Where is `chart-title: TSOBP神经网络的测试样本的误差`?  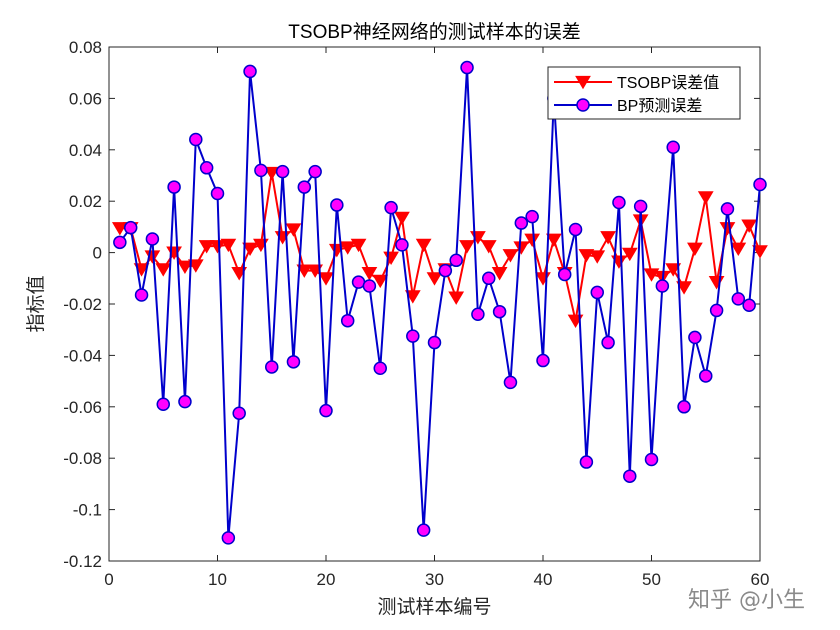
chart-title: TSOBP神经网络的测试样本的误差 is located at coordinates (434, 32).